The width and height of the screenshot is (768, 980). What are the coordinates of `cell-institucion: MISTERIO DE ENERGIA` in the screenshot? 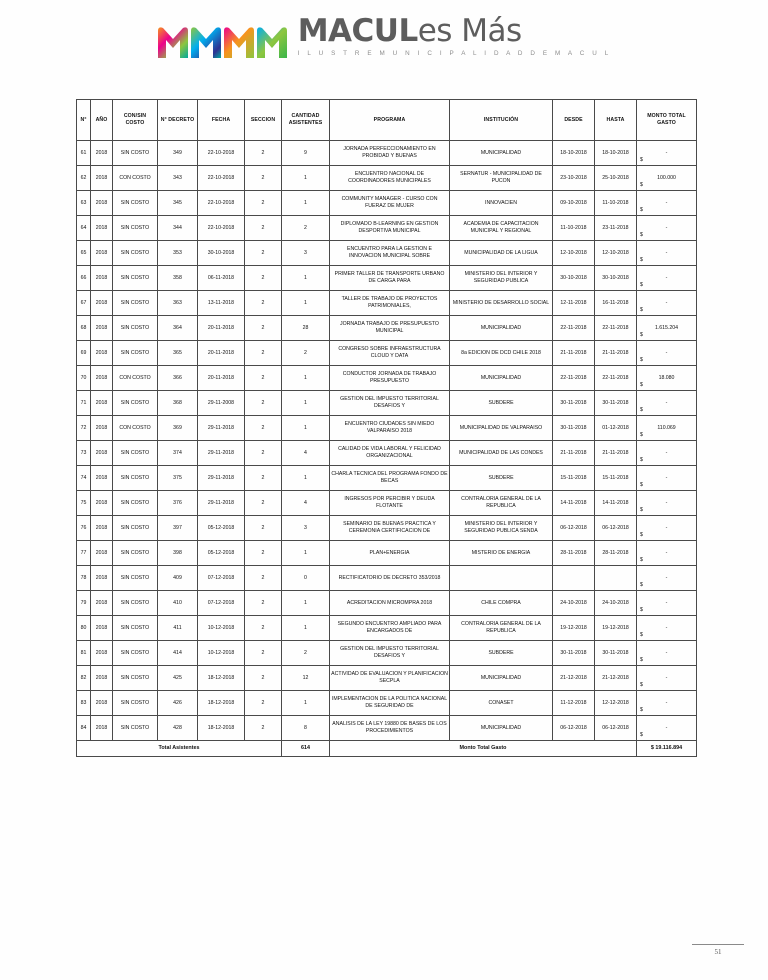 It's located at (501, 553).